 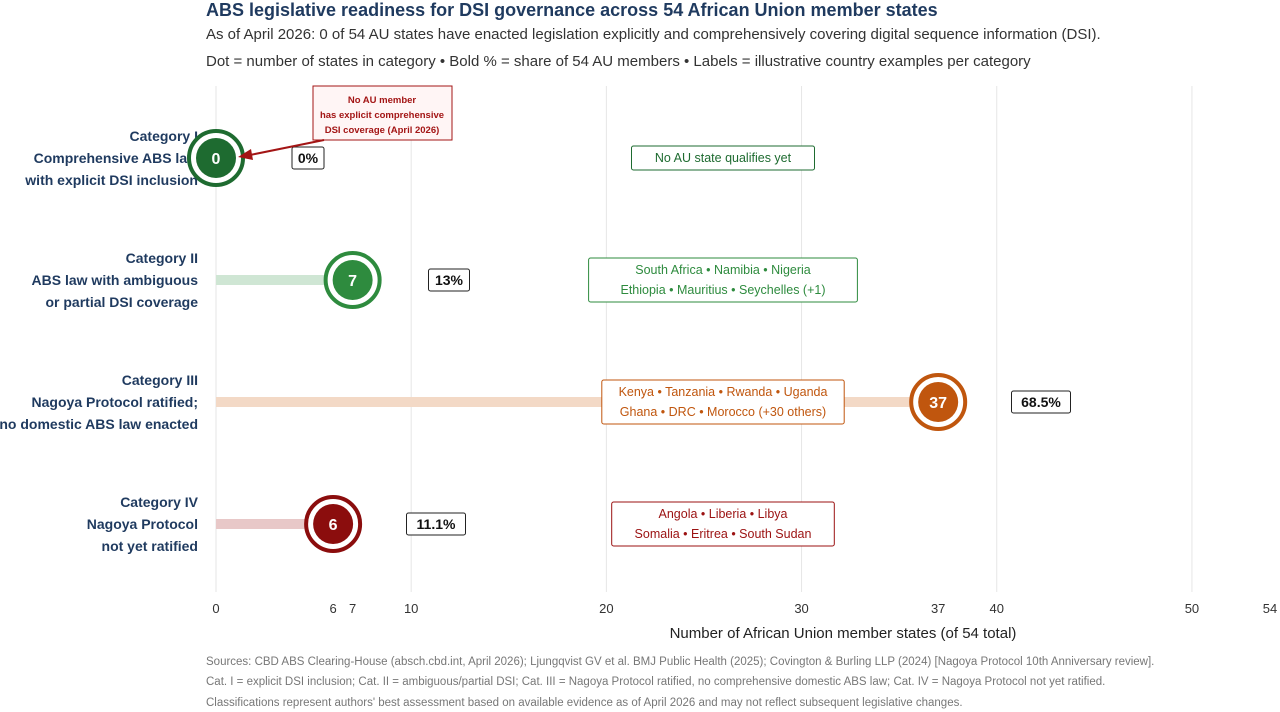 What do you see at coordinates (115, 402) in the screenshot?
I see `category-label: Nagoya Protocol ratified;` at bounding box center [115, 402].